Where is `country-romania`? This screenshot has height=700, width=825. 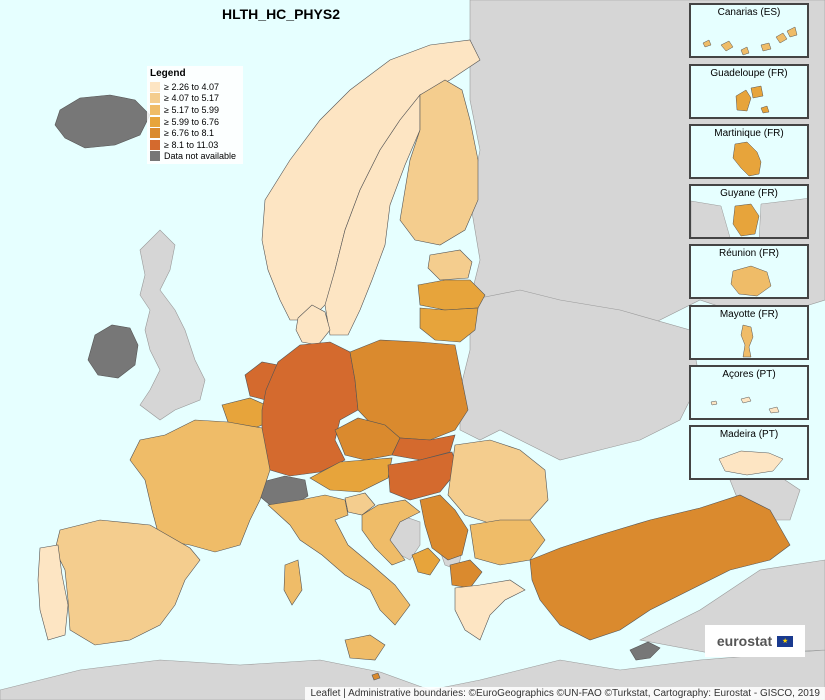
country-romania is located at coordinates (498, 482).